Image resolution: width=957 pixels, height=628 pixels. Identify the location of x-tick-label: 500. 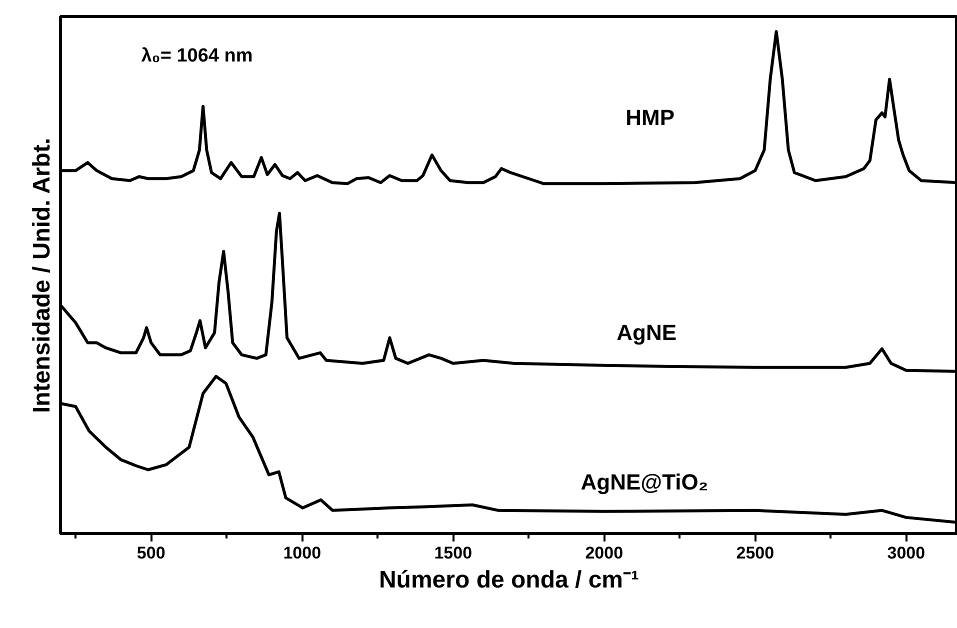
(151, 553).